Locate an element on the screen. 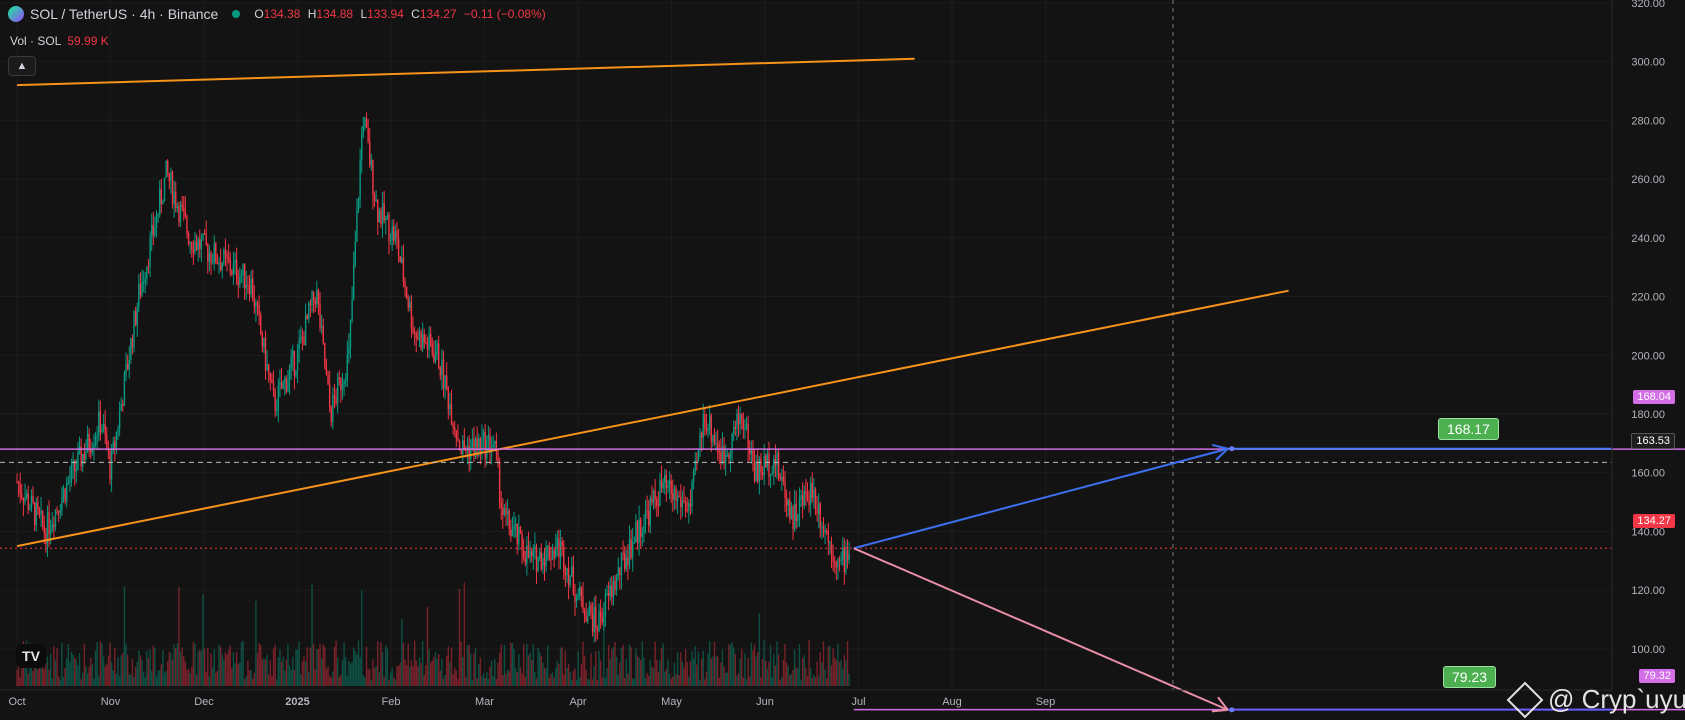  collapse-legend-button: ▲ is located at coordinates (22, 66).